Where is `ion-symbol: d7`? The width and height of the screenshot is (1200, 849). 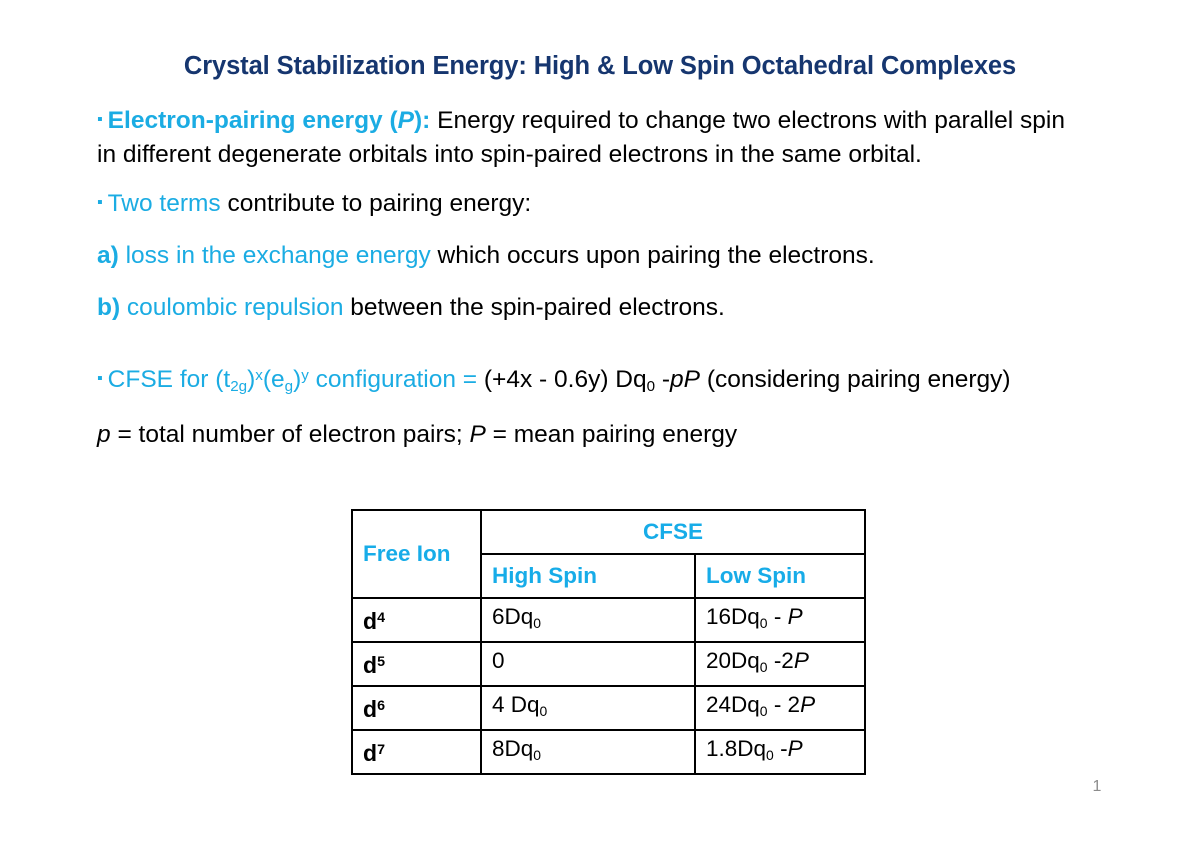 ion-symbol: d7 is located at coordinates (416, 751).